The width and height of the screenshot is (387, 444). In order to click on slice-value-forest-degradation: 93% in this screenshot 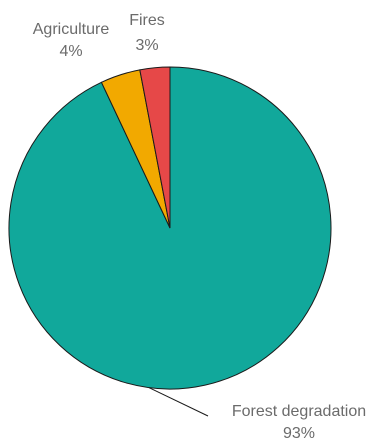, I will do `click(299, 433)`.